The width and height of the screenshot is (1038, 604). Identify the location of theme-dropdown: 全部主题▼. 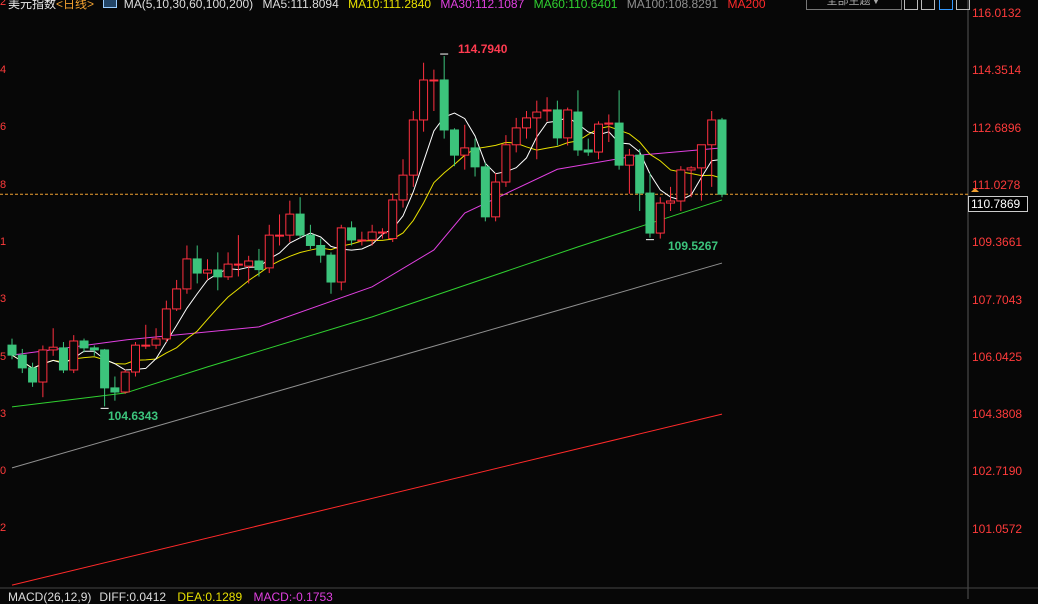
(854, 5).